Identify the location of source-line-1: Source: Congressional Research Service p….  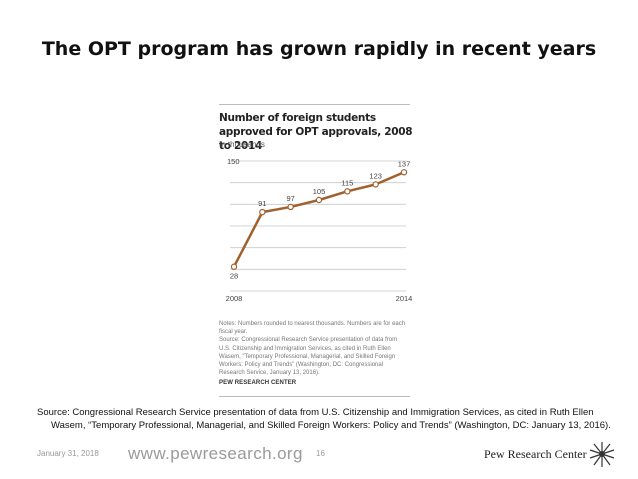
(315, 412).